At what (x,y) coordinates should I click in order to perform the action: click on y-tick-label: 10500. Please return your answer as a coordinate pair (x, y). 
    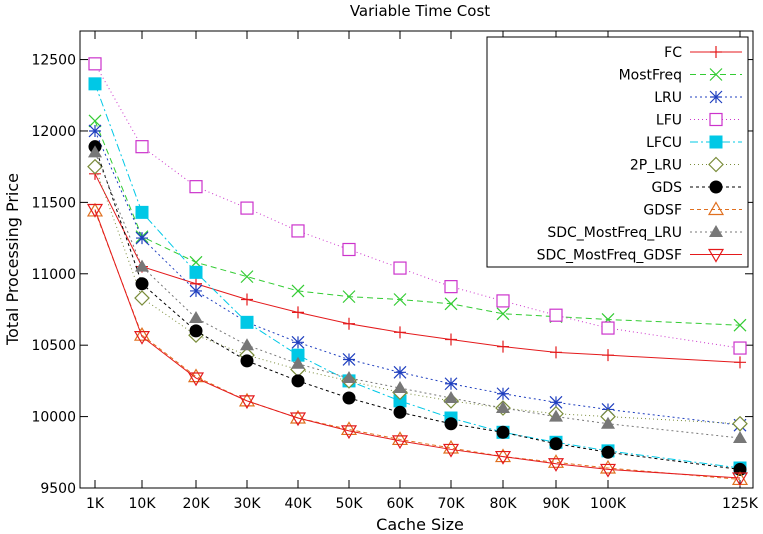
    Looking at the image, I should click on (53, 346).